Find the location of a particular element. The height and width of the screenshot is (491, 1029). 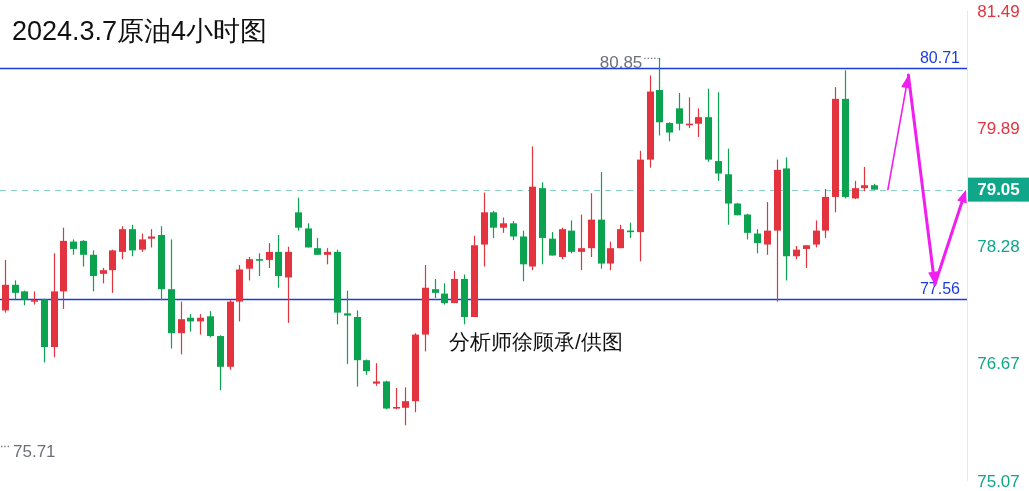

ref-label: 80.71 is located at coordinates (939, 58).